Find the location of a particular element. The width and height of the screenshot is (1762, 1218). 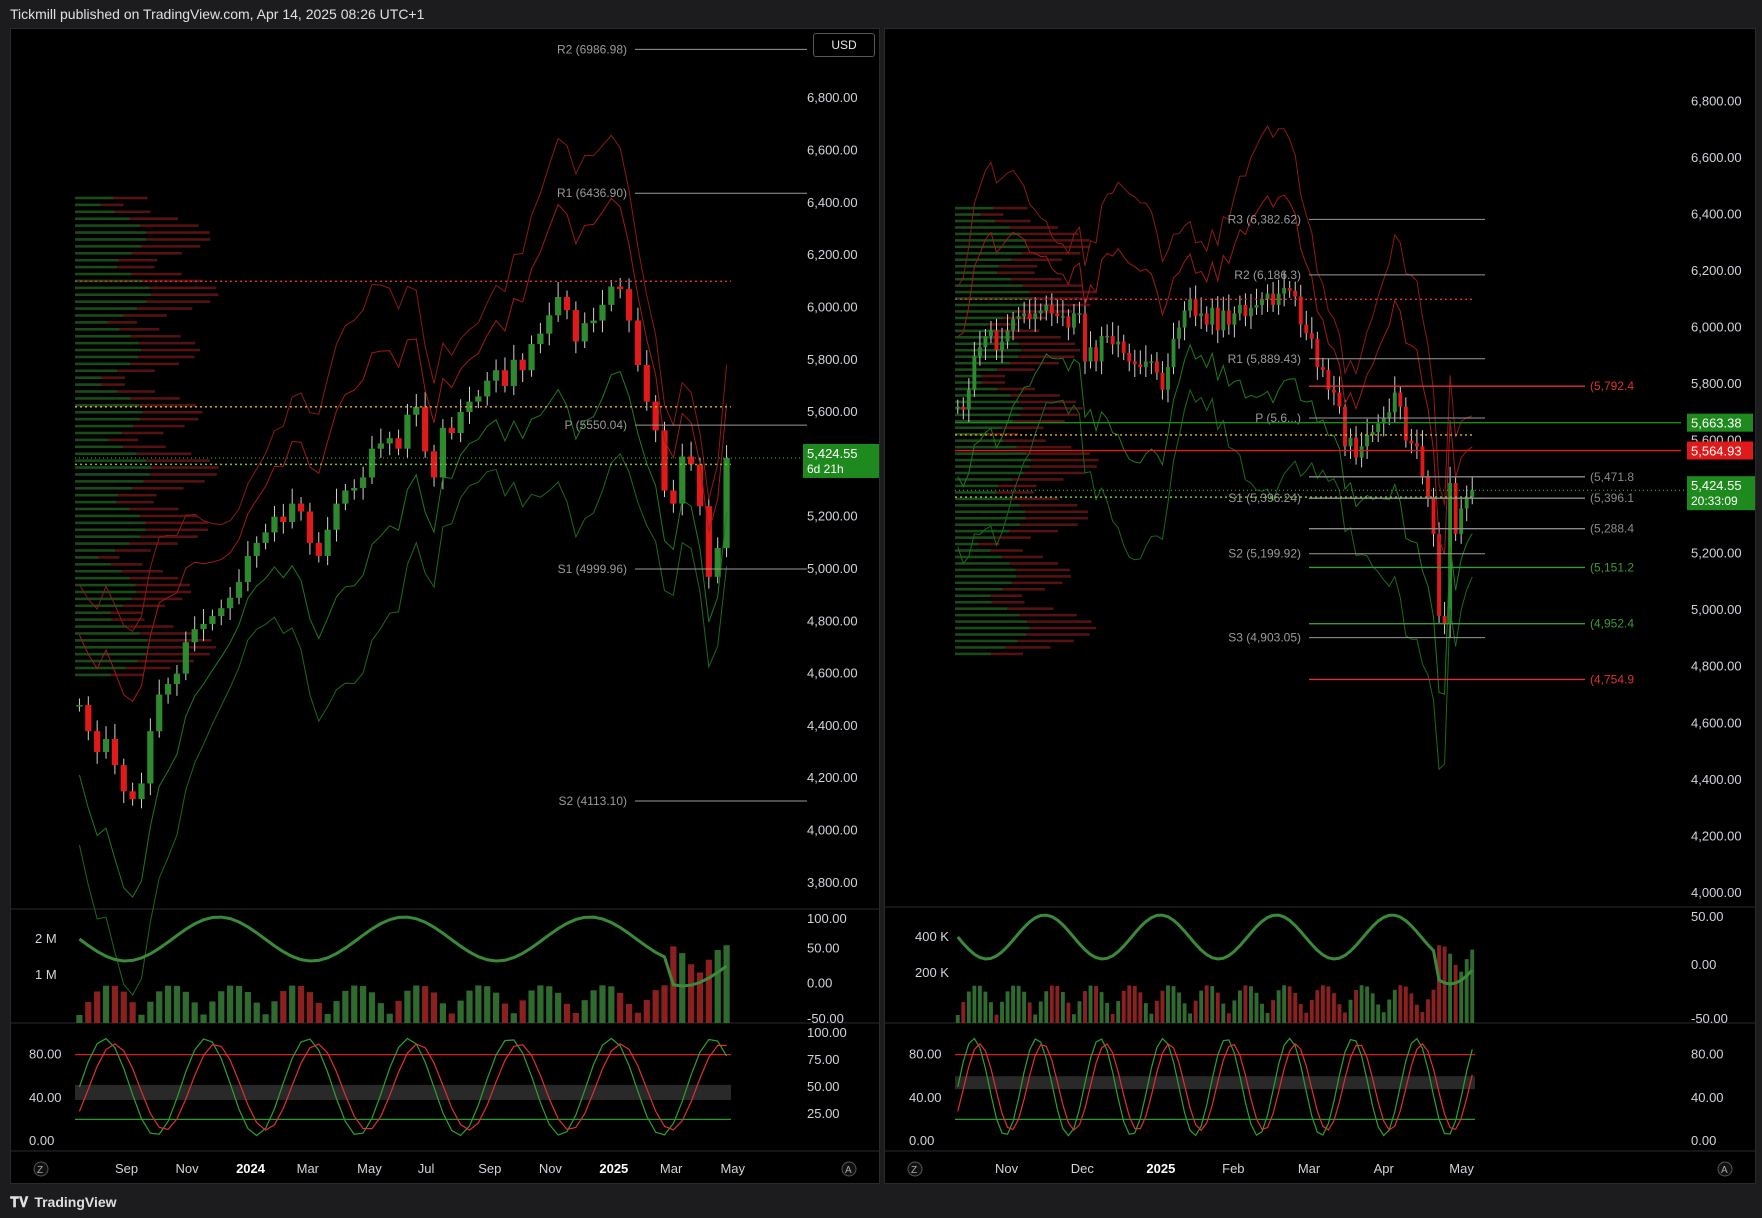

auto-button-label: A is located at coordinates (848, 1170).